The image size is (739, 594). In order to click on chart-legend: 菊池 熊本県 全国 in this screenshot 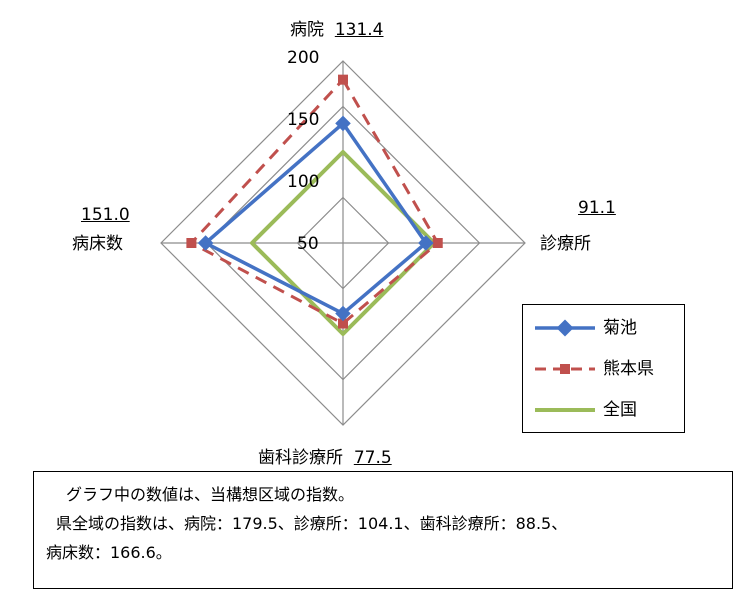, I will do `click(603, 368)`.